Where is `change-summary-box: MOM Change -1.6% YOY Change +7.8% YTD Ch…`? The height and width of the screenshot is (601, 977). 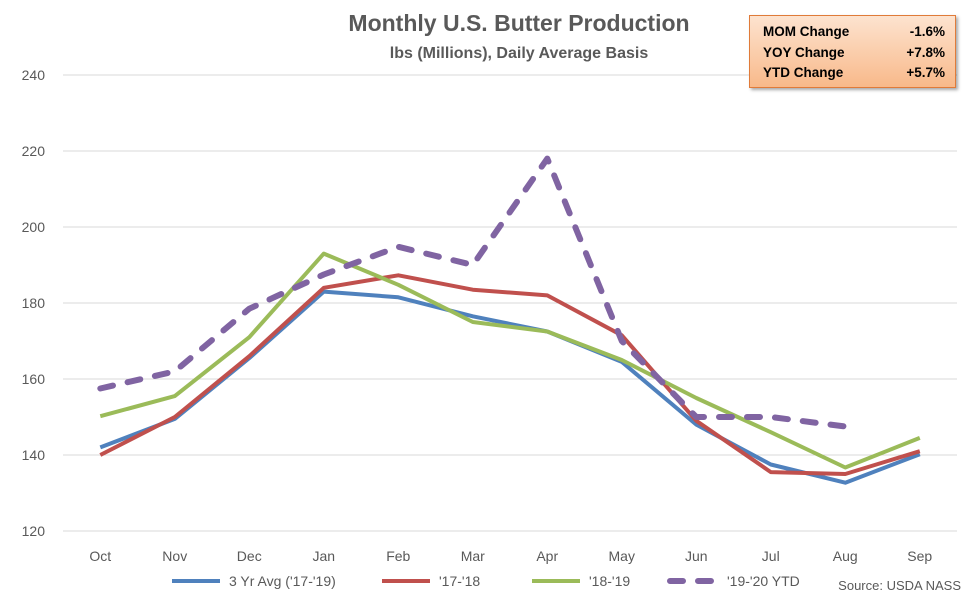
change-summary-box: MOM Change -1.6% YOY Change +7.8% YTD Ch… is located at coordinates (852, 51).